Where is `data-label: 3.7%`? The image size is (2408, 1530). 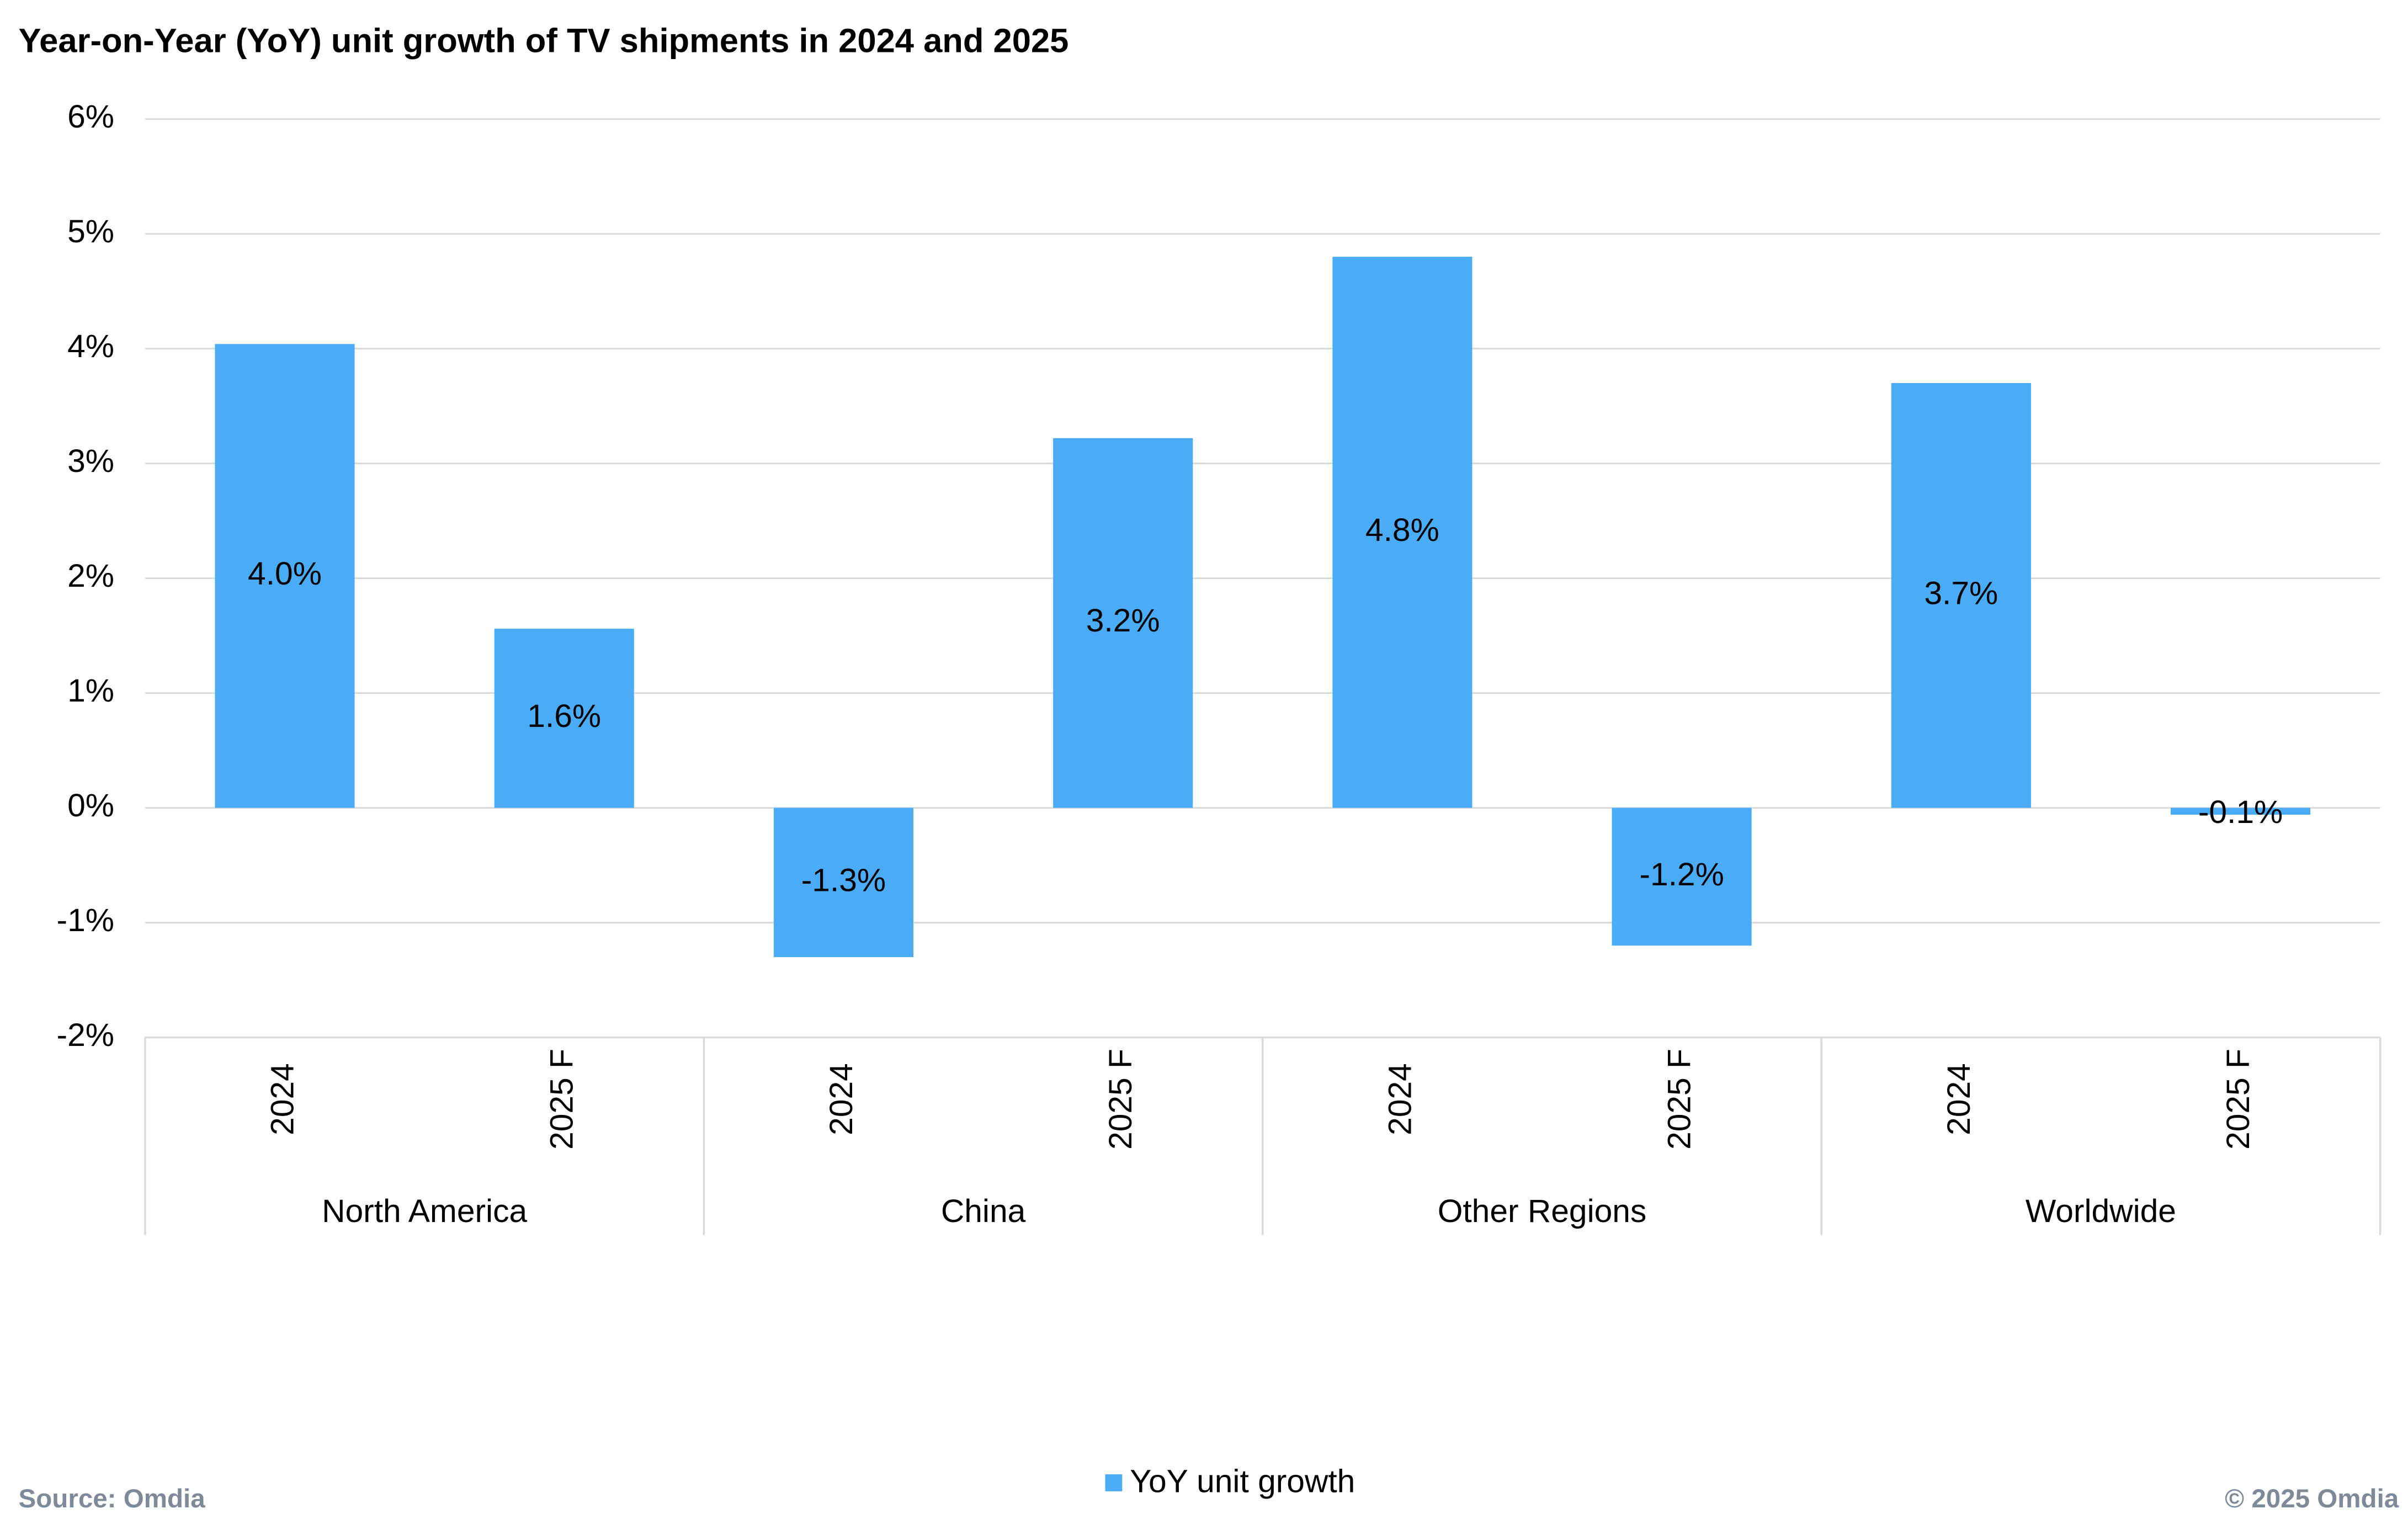
data-label: 3.7% is located at coordinates (1961, 593).